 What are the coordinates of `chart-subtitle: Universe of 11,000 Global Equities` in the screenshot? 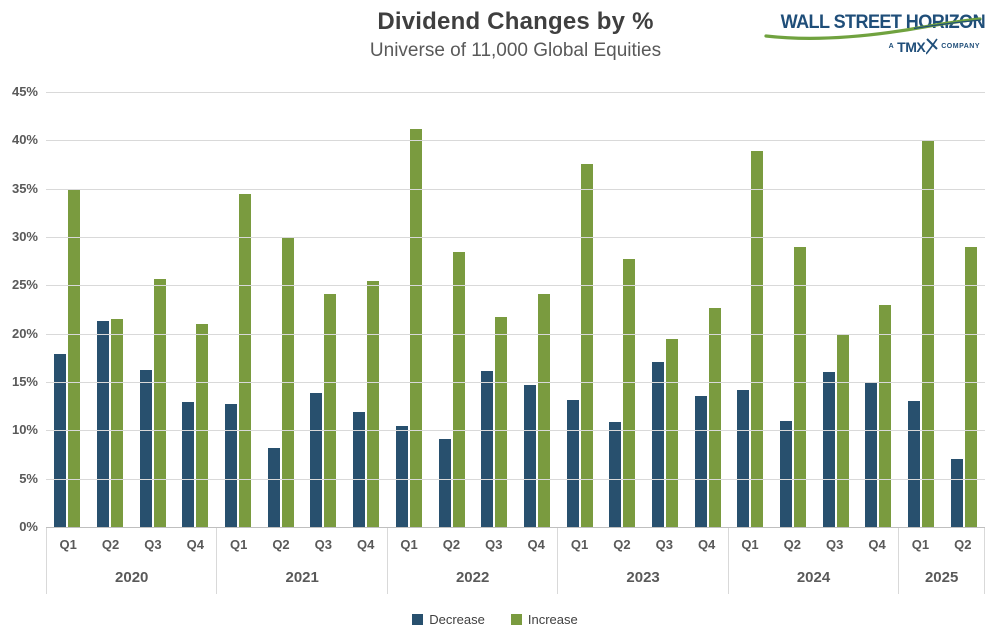 It's located at (515, 50).